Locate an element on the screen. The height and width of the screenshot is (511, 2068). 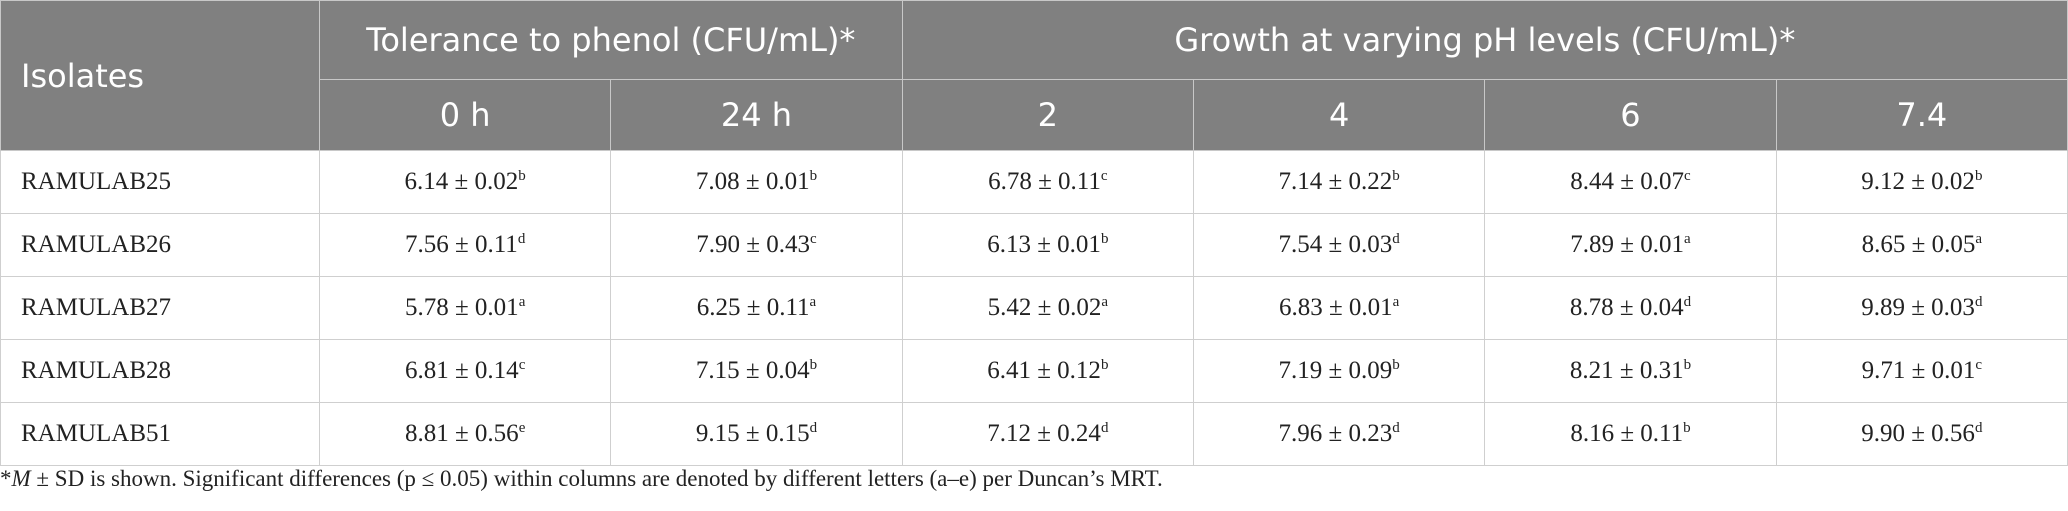
cell-value: 6.41 ± 0.12 is located at coordinates (1044, 370).